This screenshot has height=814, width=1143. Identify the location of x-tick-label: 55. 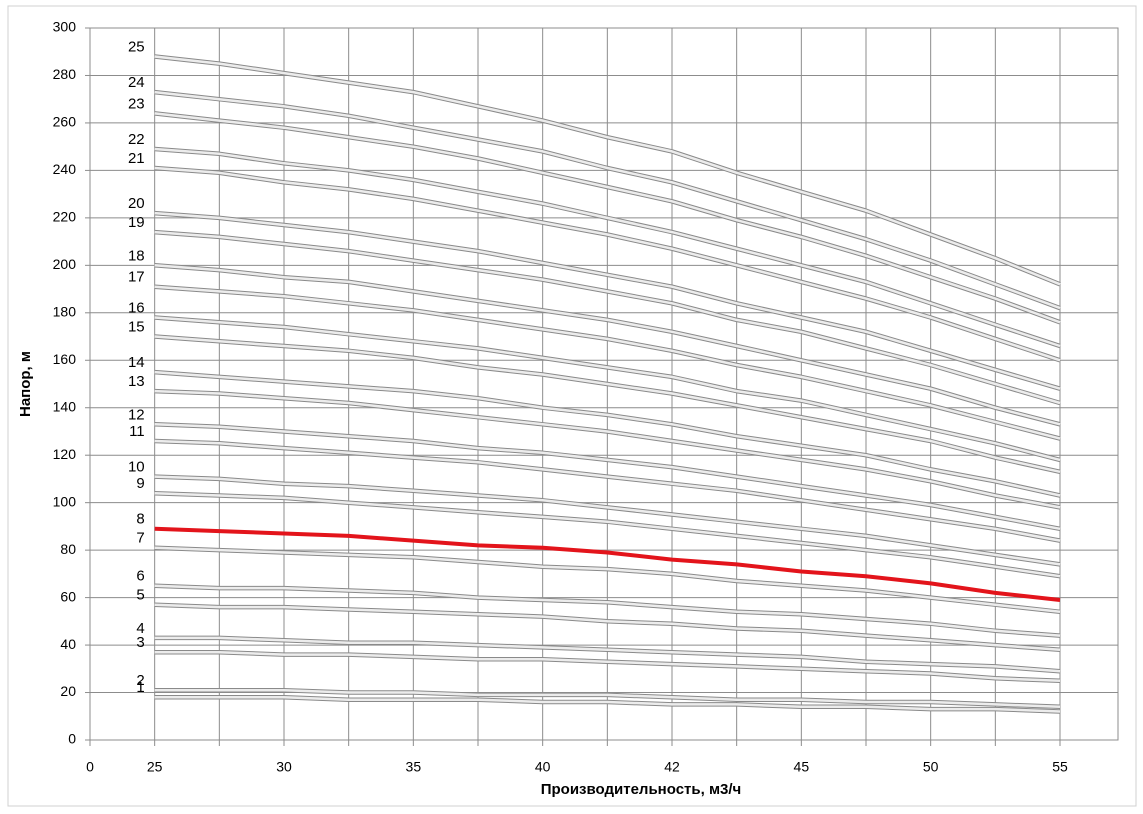
(1060, 767).